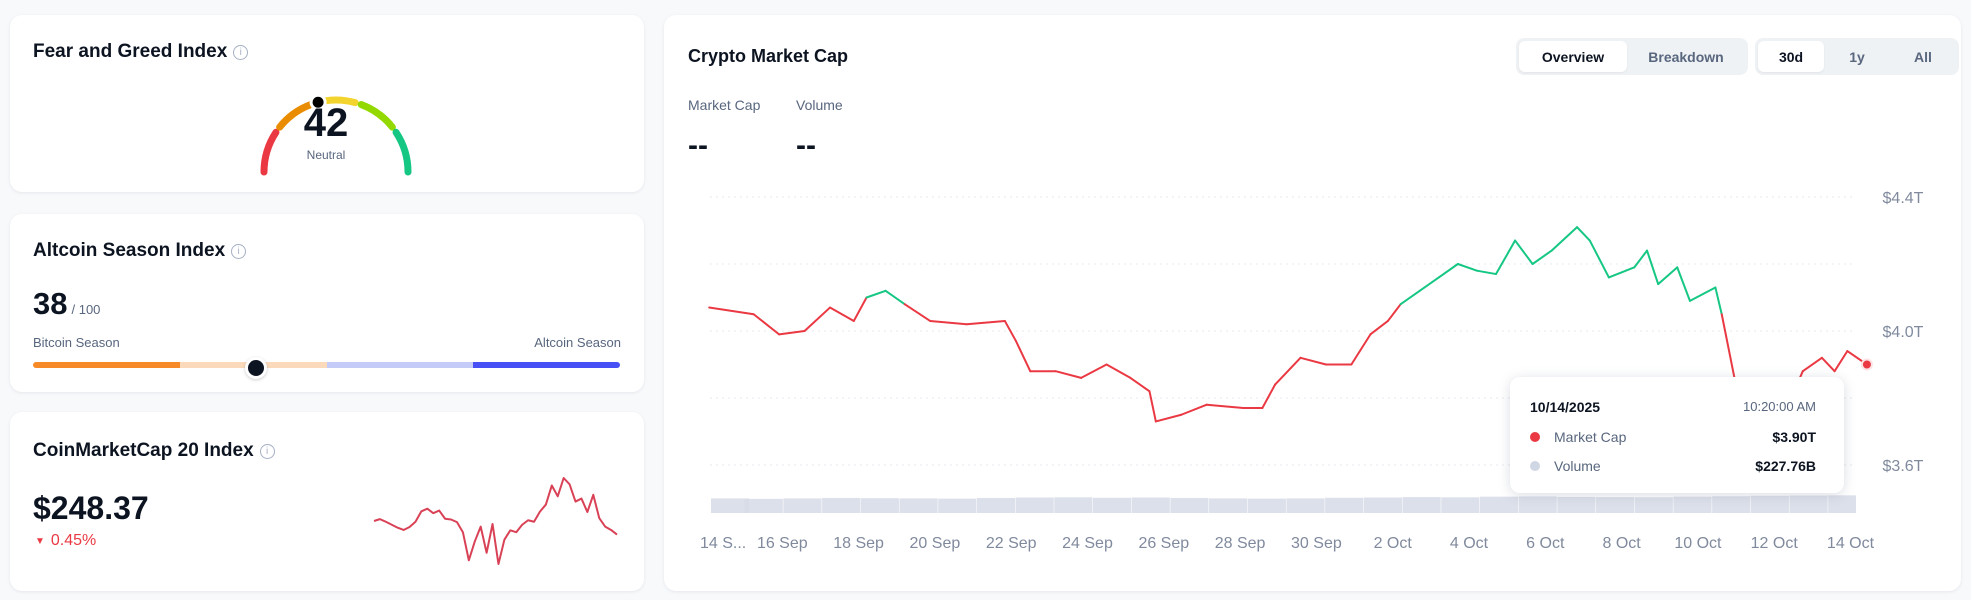 The width and height of the screenshot is (1971, 600). What do you see at coordinates (768, 56) in the screenshot?
I see `chart-title: Crypto Market Cap` at bounding box center [768, 56].